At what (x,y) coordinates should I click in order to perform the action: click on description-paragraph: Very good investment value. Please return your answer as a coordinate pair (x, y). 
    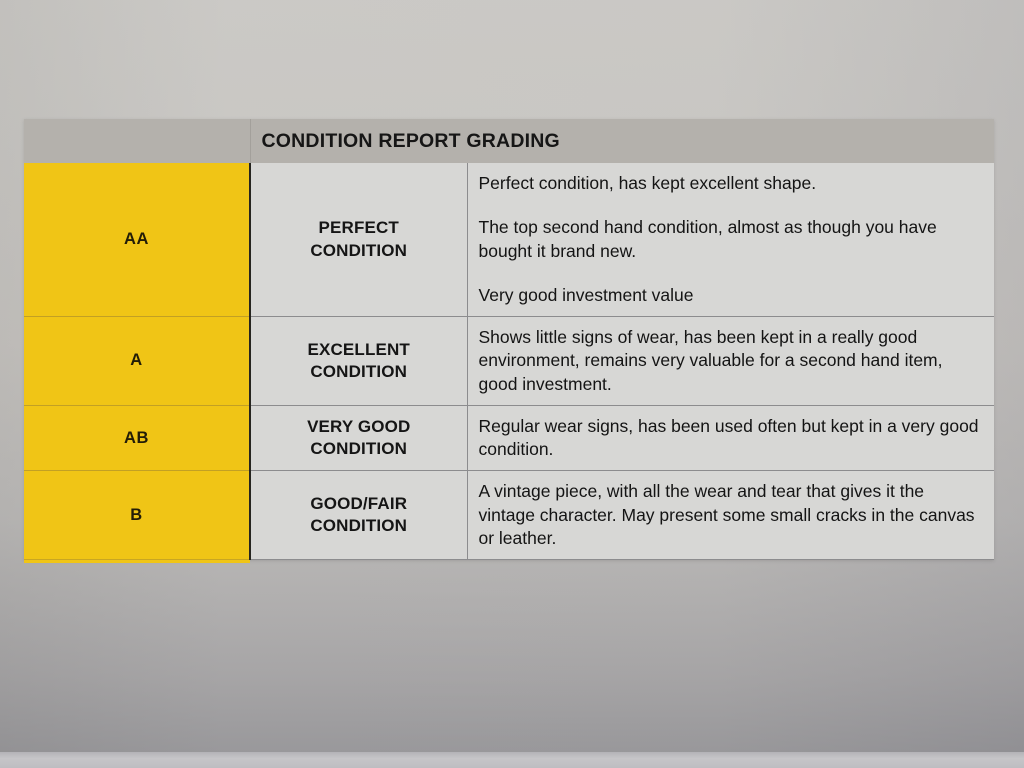
    Looking at the image, I should click on (586, 294).